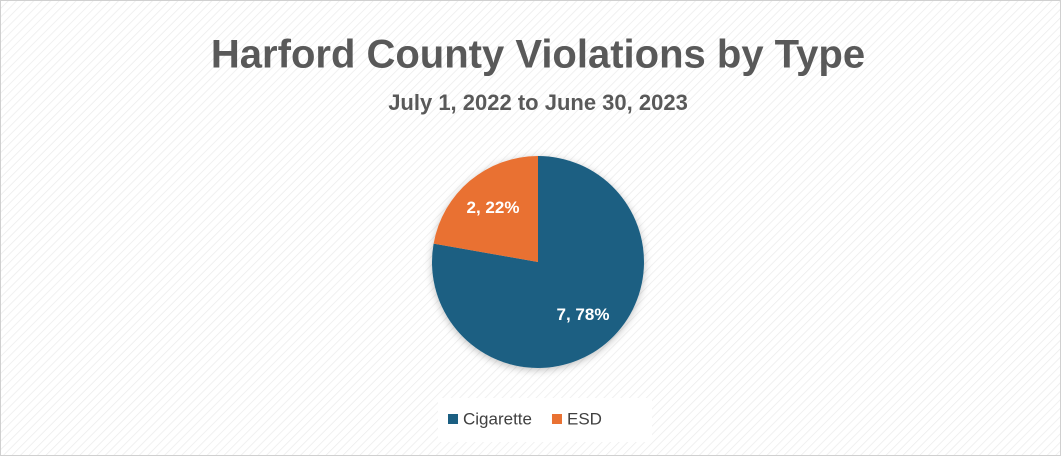 This screenshot has height=456, width=1061. I want to click on pie-slice, so click(485, 209).